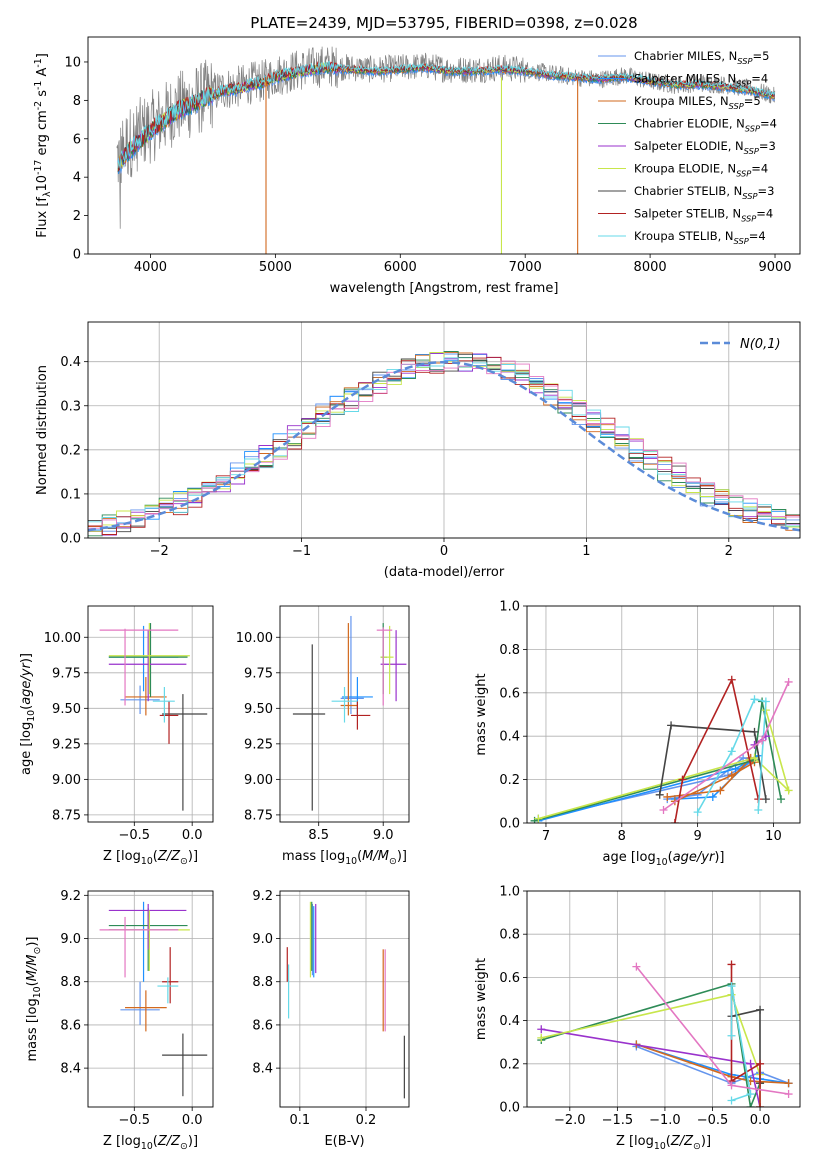  Describe the element at coordinates (77, 139) in the screenshot. I see `y-tick-label: 6` at that location.